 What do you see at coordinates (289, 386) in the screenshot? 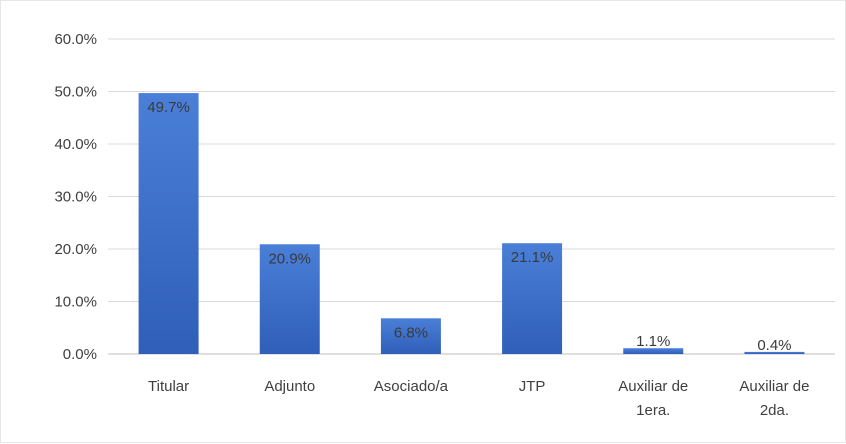
I see `x-category-label: Adjunto` at bounding box center [289, 386].